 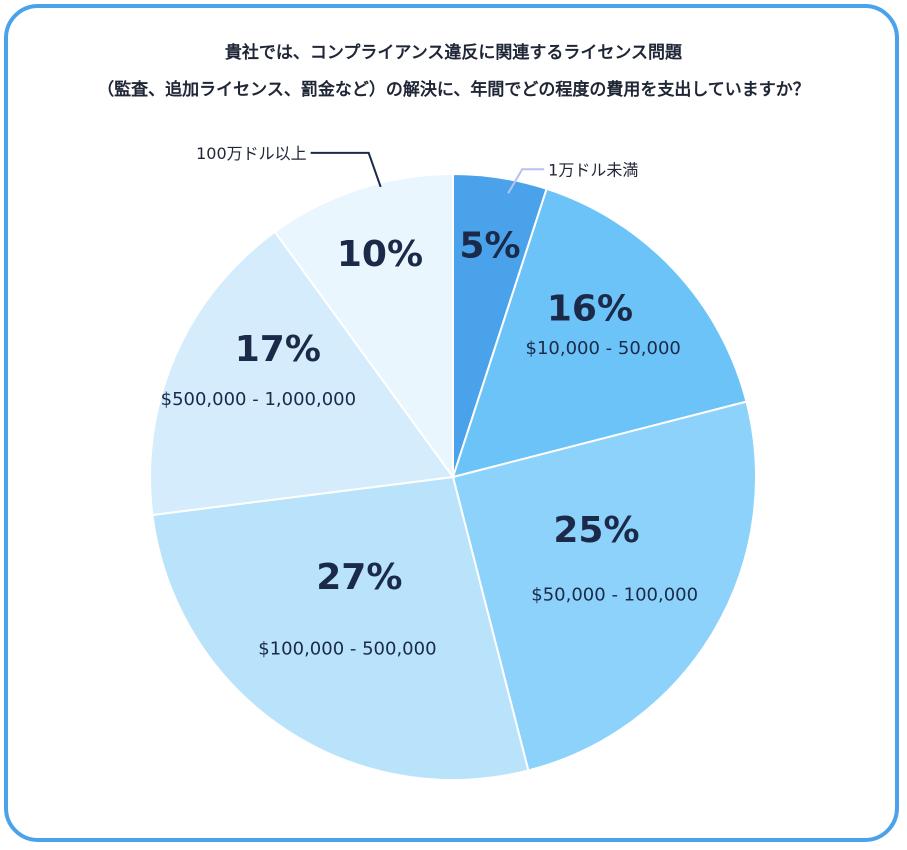 What do you see at coordinates (258, 399) in the screenshot?
I see `slice-range-label: $500,000 - 1,000,000` at bounding box center [258, 399].